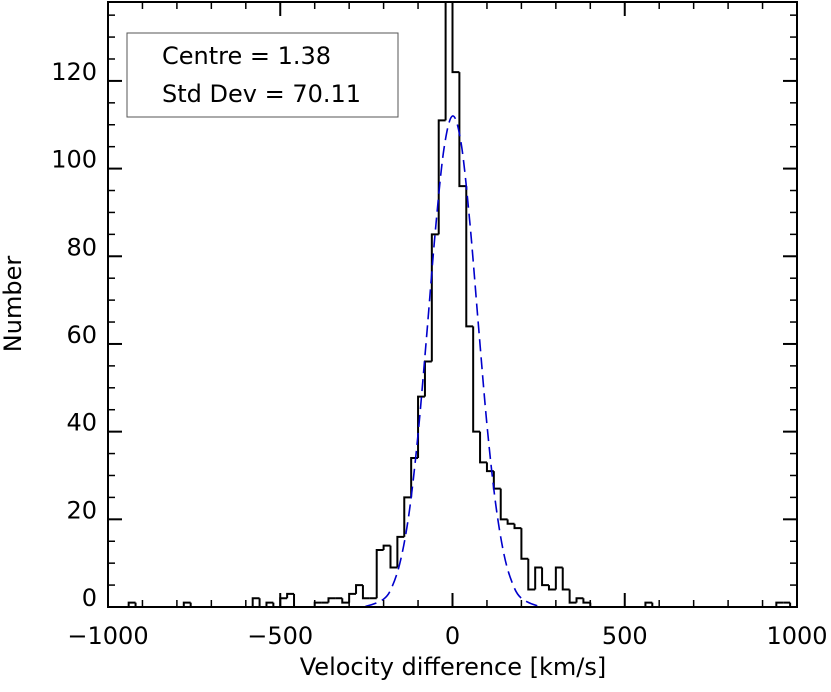 The height and width of the screenshot is (692, 831). What do you see at coordinates (280, 636) in the screenshot?
I see `x-tick-label: −500` at bounding box center [280, 636].